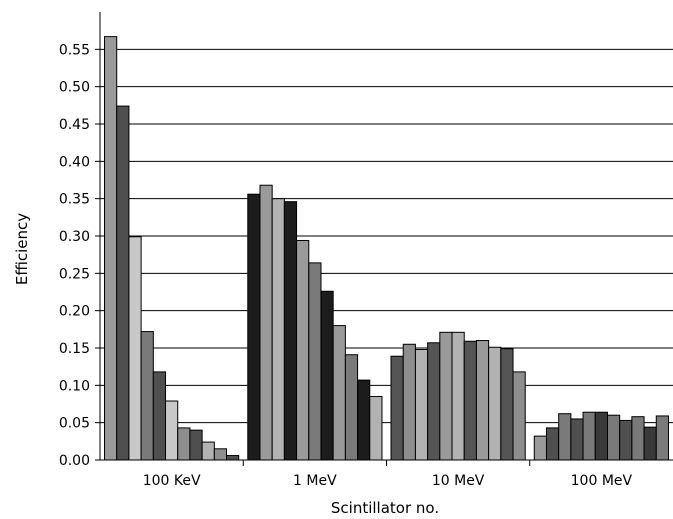 The image size is (673, 519). What do you see at coordinates (74, 88) in the screenshot?
I see `y-tick-label: 0.50` at bounding box center [74, 88].